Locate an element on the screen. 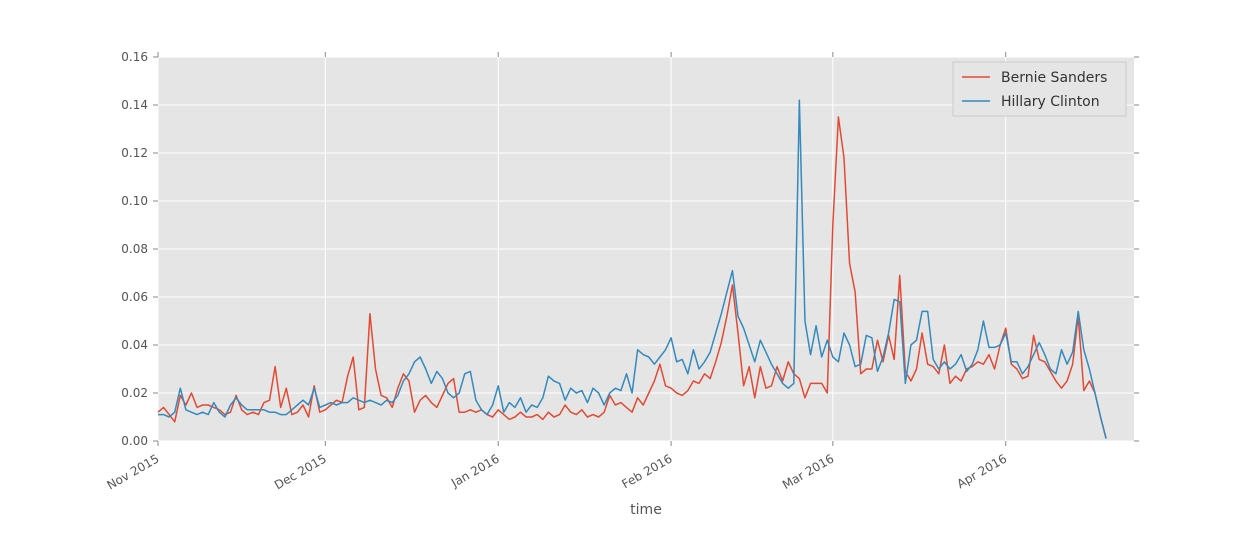  y-tick-label: 0.04 is located at coordinates (134, 345).